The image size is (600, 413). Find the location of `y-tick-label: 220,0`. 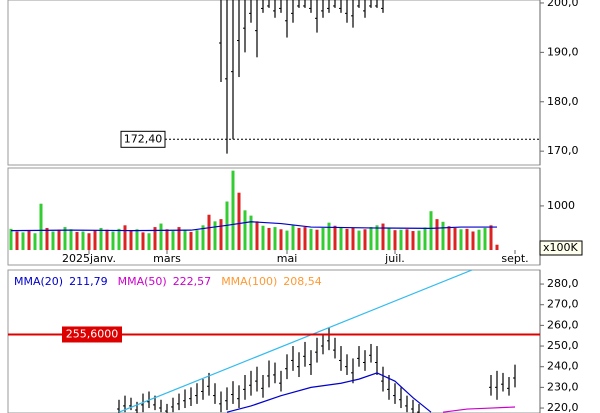

y-tick-label: 220,0 is located at coordinates (563, 407).